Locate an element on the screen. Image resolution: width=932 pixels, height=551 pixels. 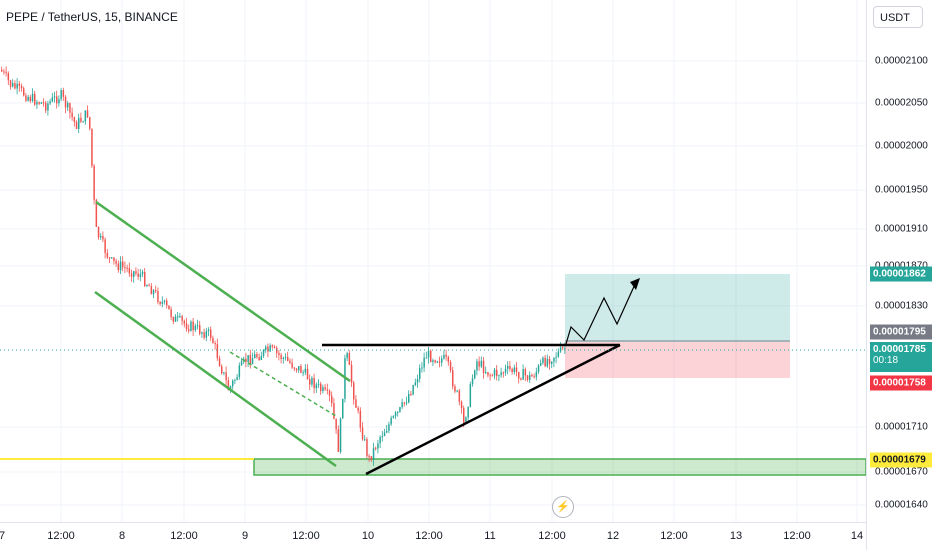
projection-path is located at coordinates (601, 313).